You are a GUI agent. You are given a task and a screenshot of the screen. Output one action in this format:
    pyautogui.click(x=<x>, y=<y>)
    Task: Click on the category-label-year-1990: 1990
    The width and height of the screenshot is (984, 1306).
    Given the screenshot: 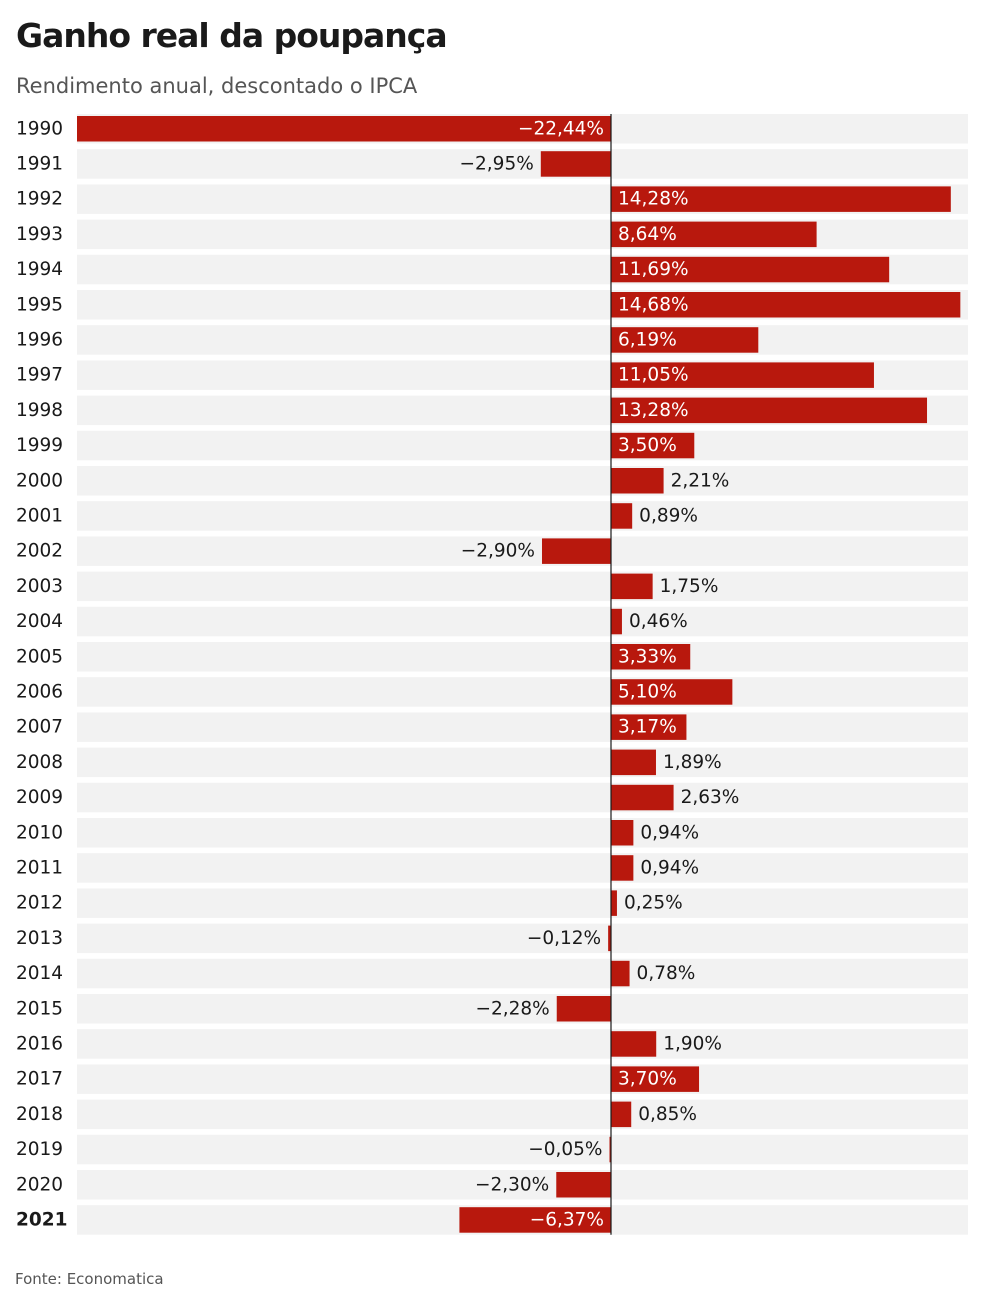 What is the action you would take?
    pyautogui.click(x=39, y=128)
    